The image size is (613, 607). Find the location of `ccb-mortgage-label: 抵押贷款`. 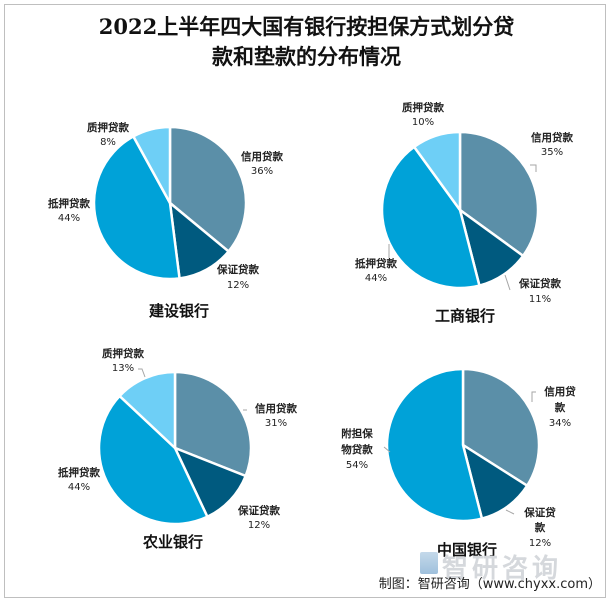

ccb-mortgage-label: 抵押贷款 is located at coordinates (69, 203).